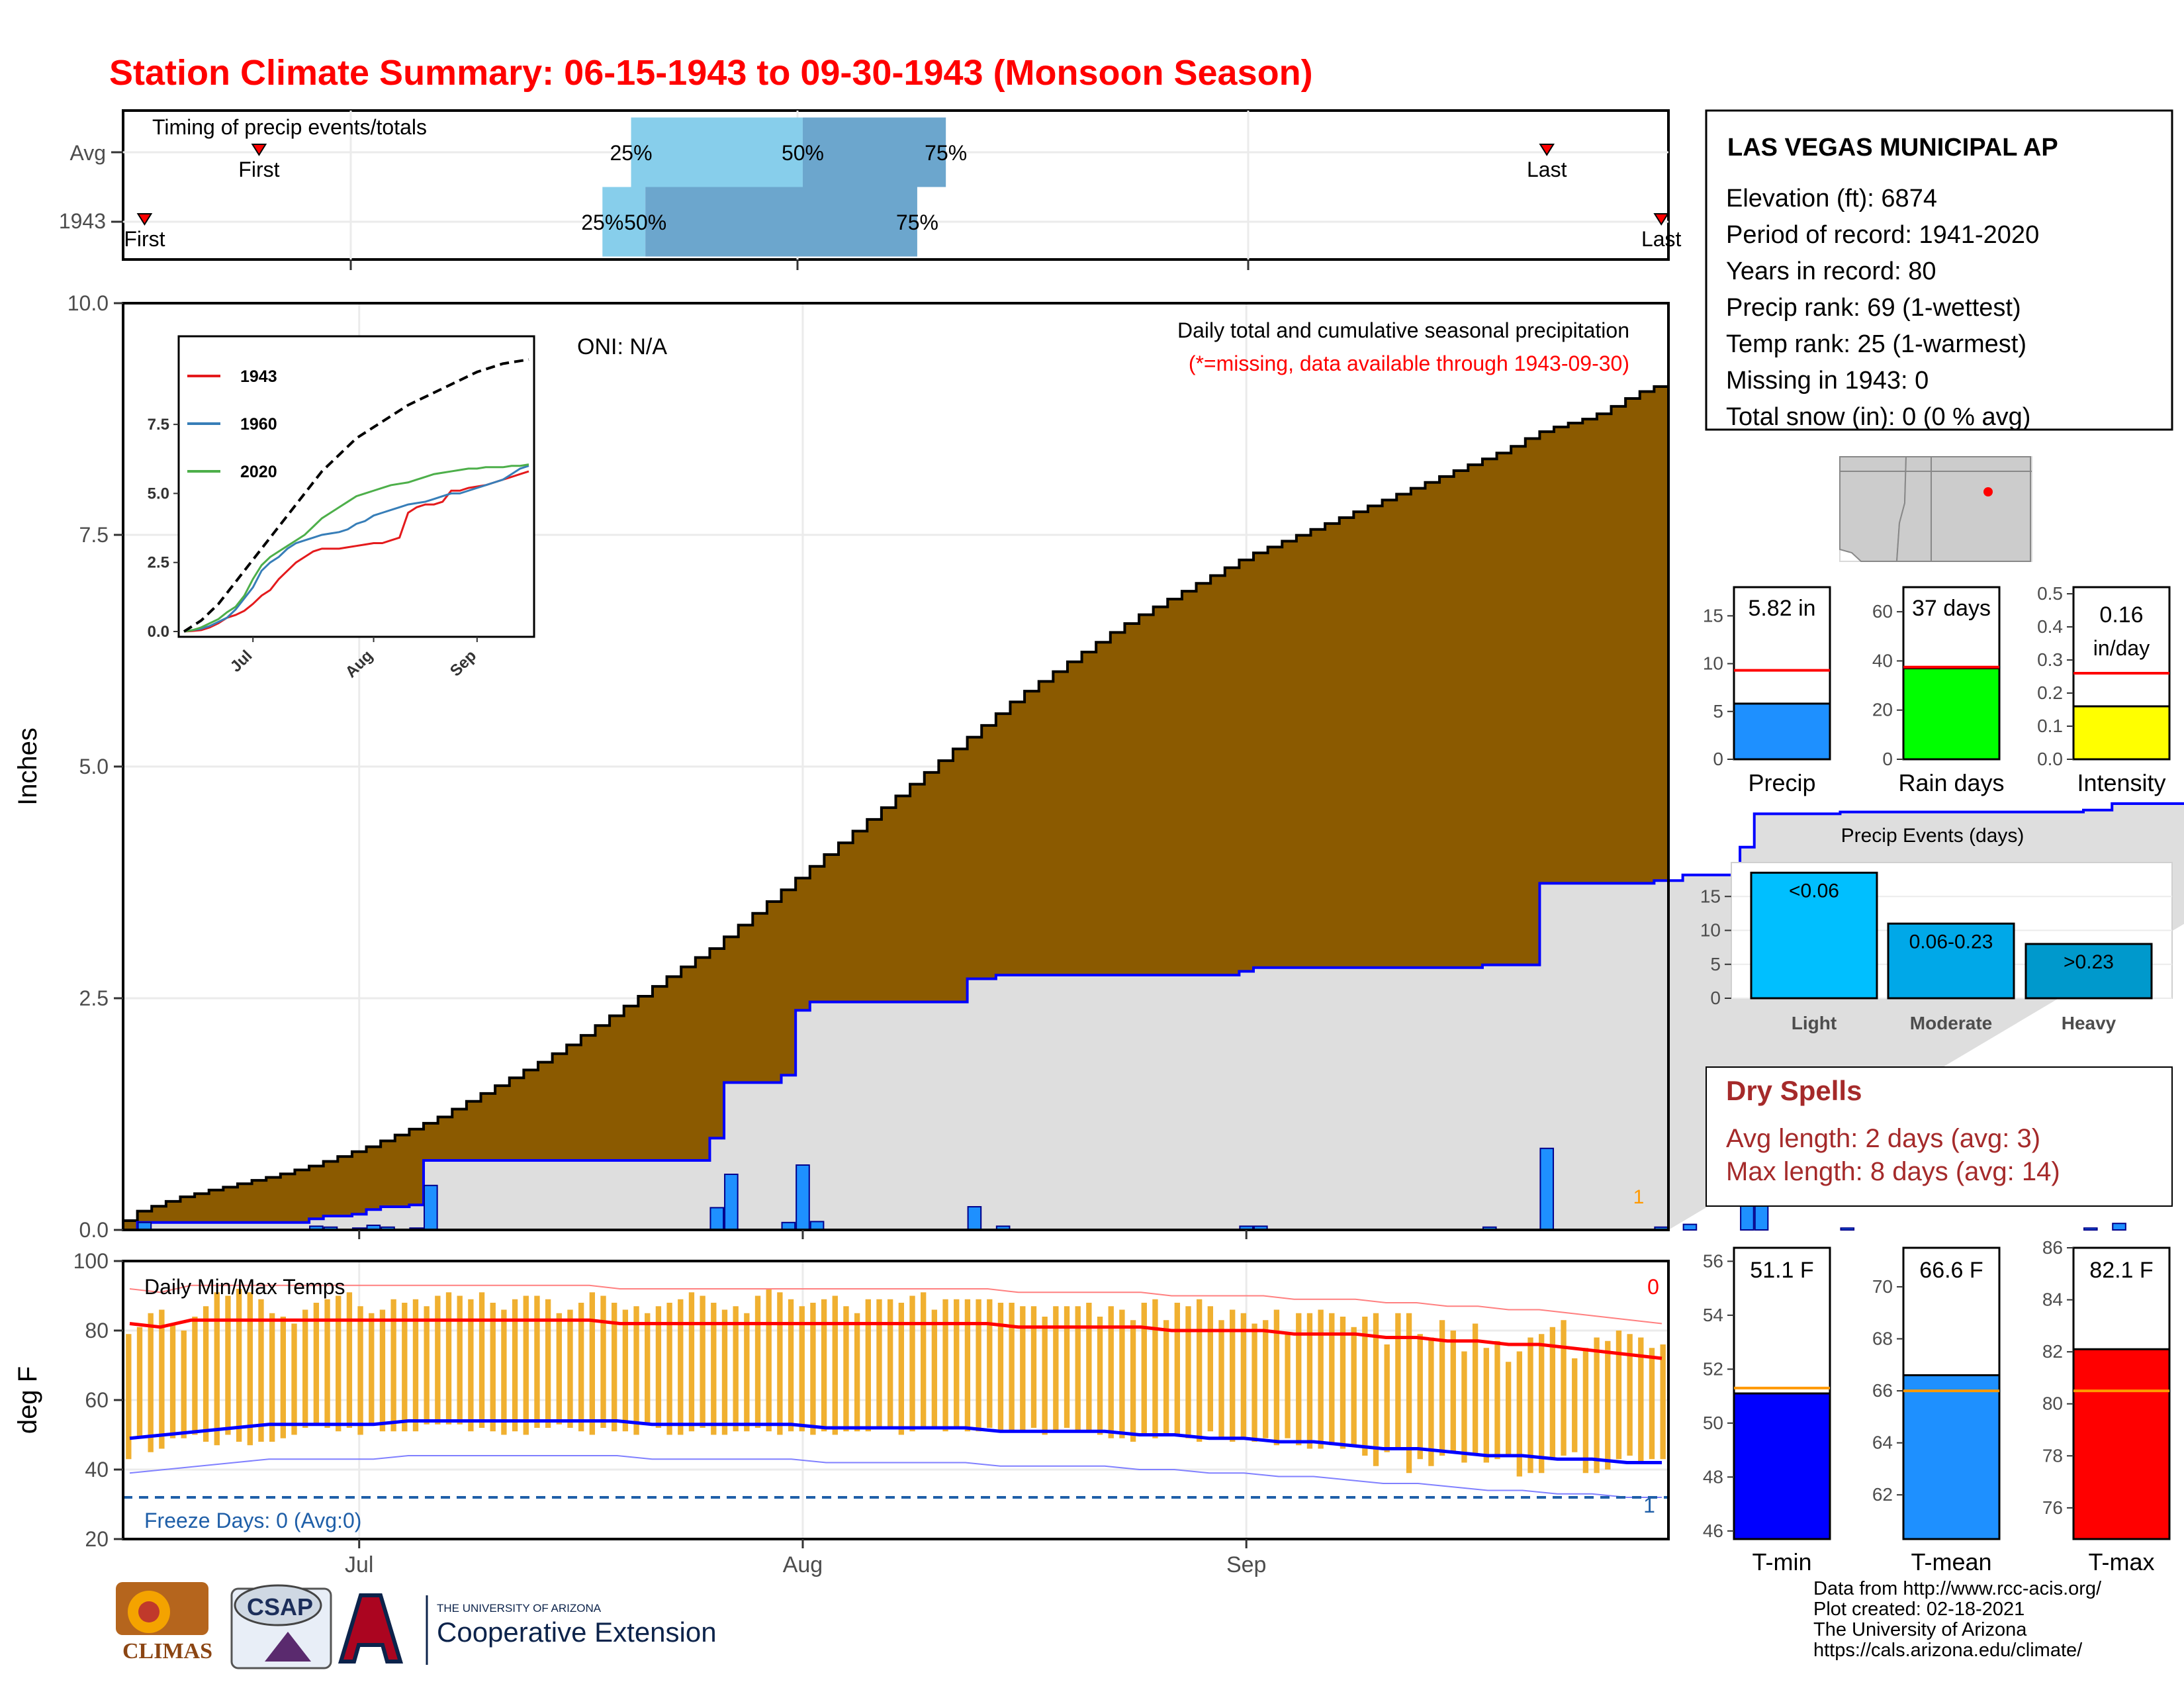 The height and width of the screenshot is (1688, 2184). What do you see at coordinates (164, 1623) in the screenshot?
I see `climas-logo: CLIMAS` at bounding box center [164, 1623].